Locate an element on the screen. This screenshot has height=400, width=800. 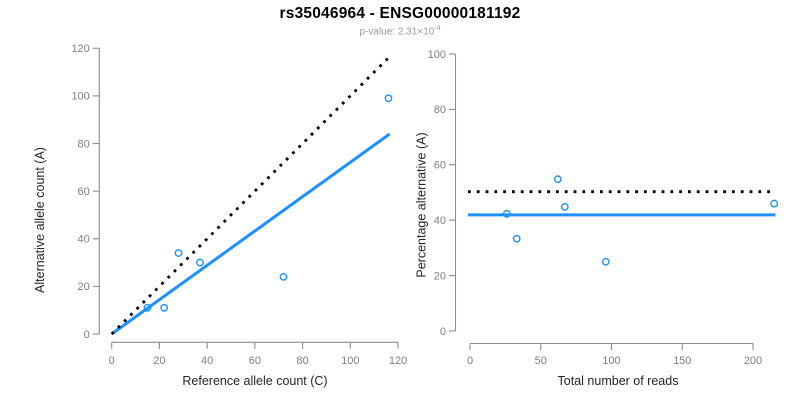
x-tick-label: 60 is located at coordinates (255, 361).